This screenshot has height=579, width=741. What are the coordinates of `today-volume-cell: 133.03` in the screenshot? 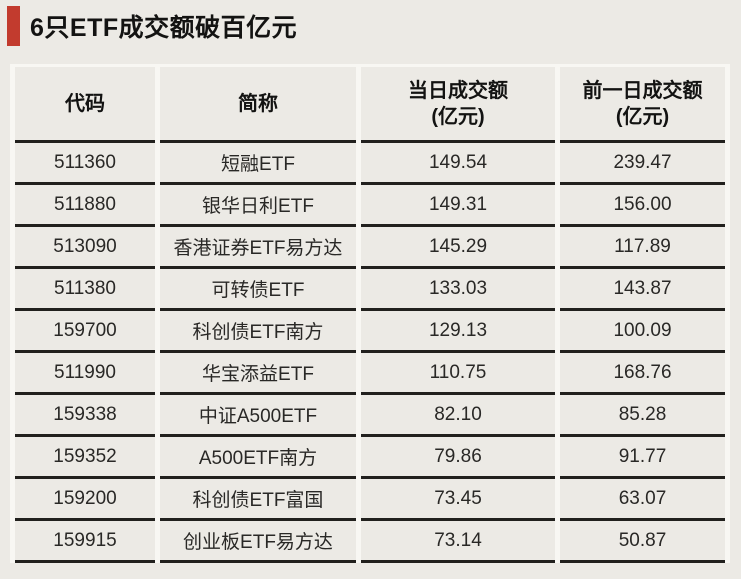 It's located at (458, 290).